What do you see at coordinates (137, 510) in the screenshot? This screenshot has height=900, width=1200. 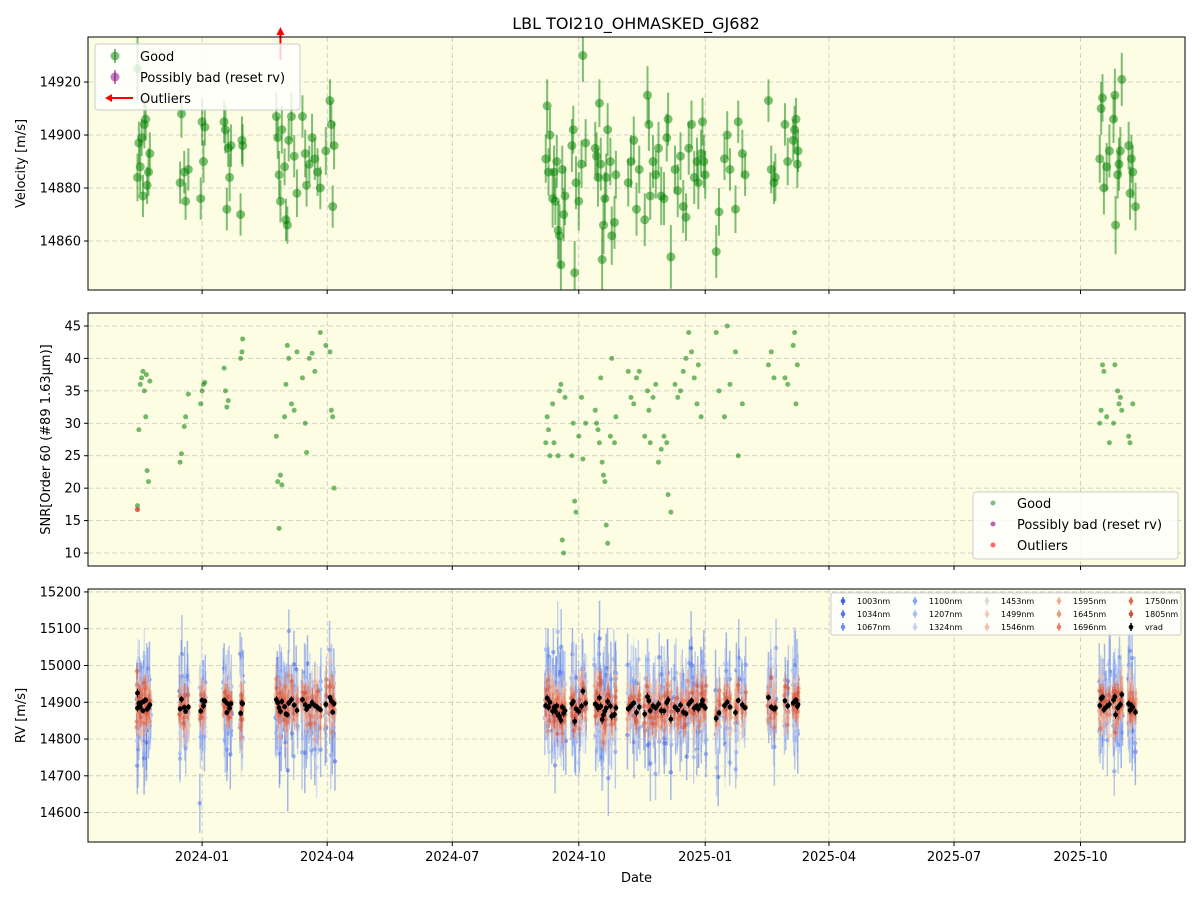 I see `snr-outlier-point` at bounding box center [137, 510].